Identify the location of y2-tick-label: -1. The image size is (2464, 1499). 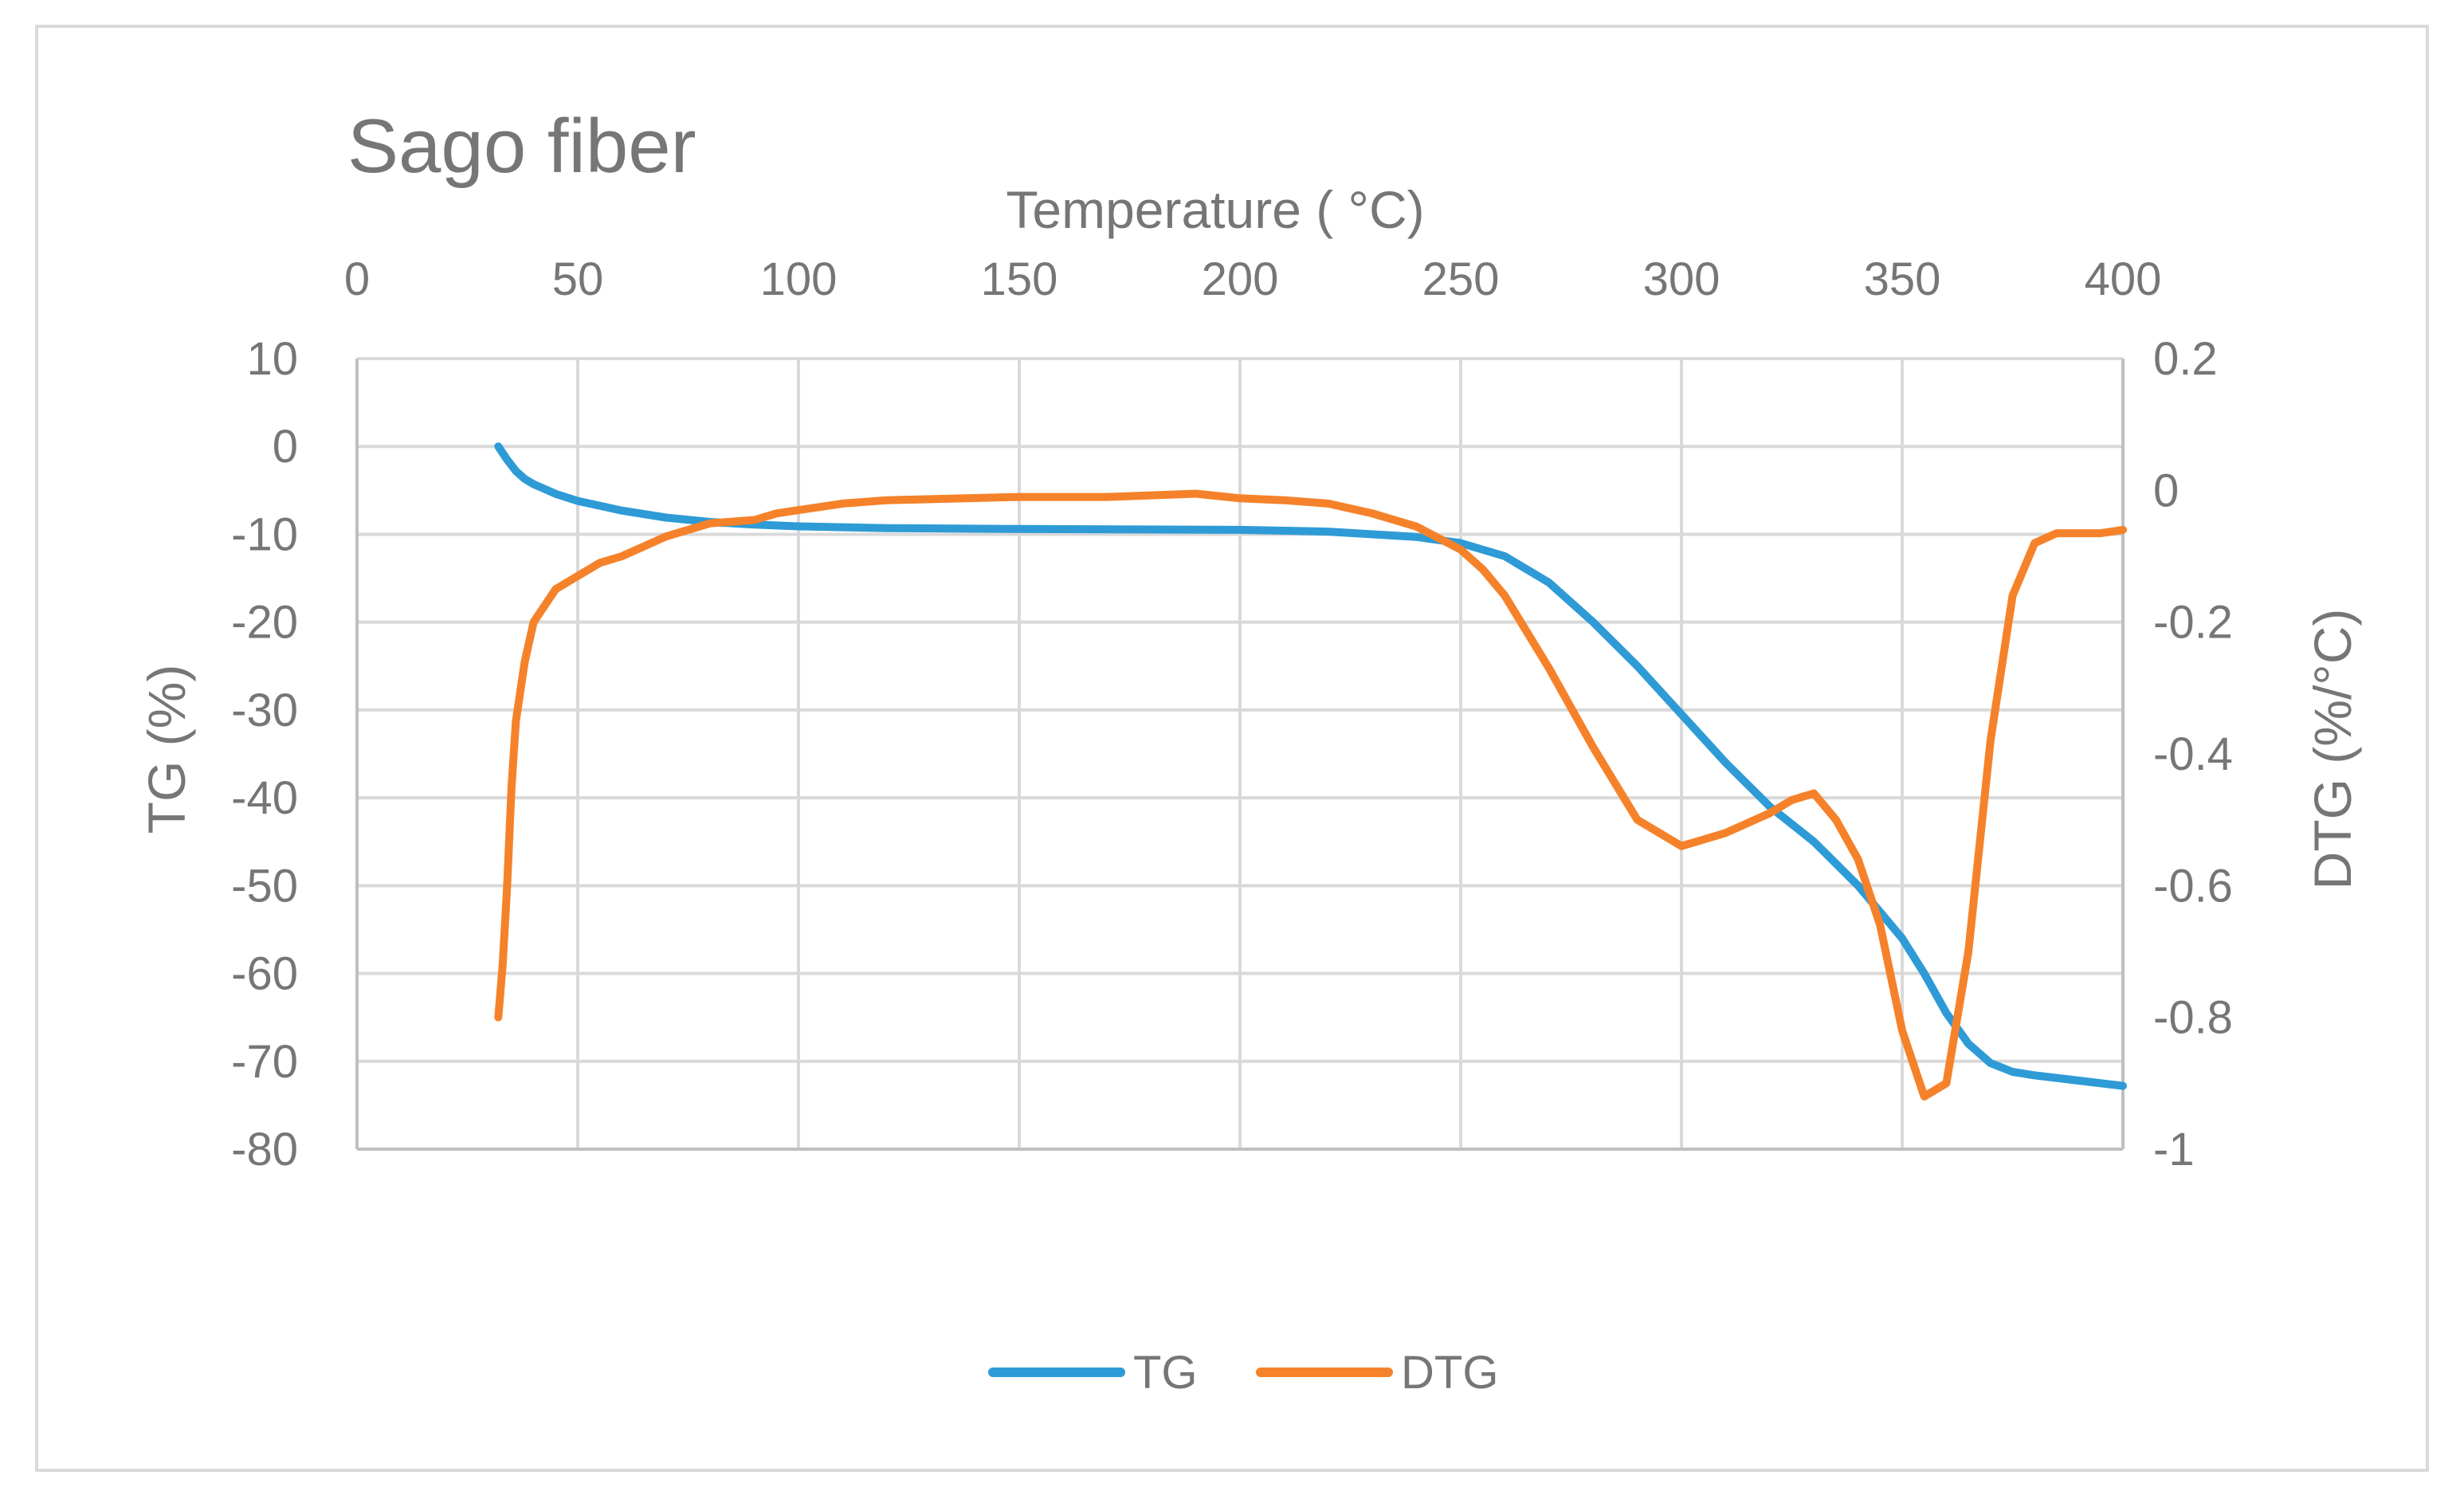
(2174, 1149).